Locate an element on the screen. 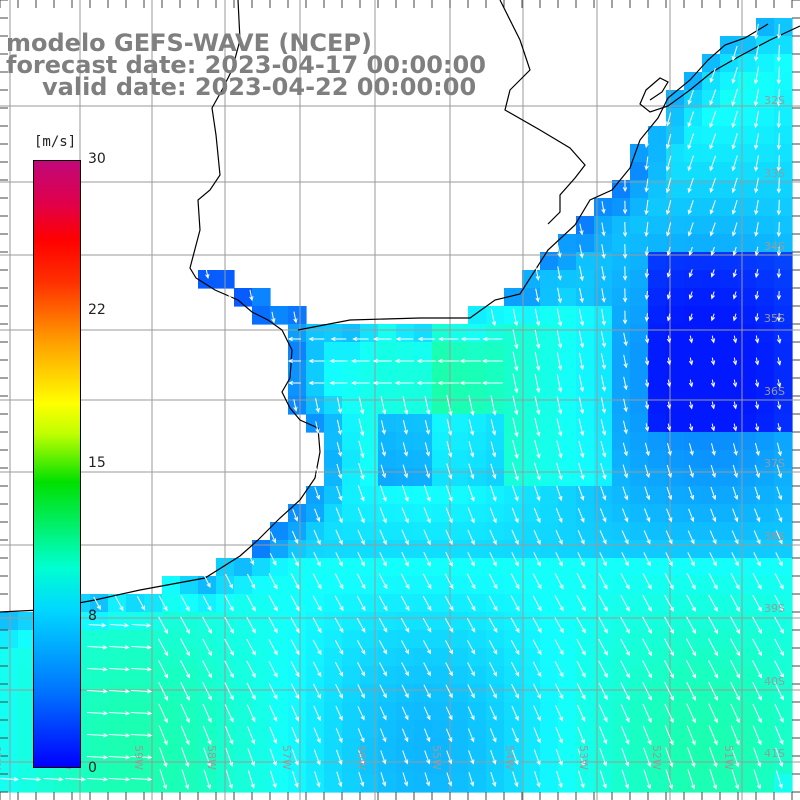 Image resolution: width=800 pixels, height=800 pixels. longitude-label: 54W is located at coordinates (509, 757).